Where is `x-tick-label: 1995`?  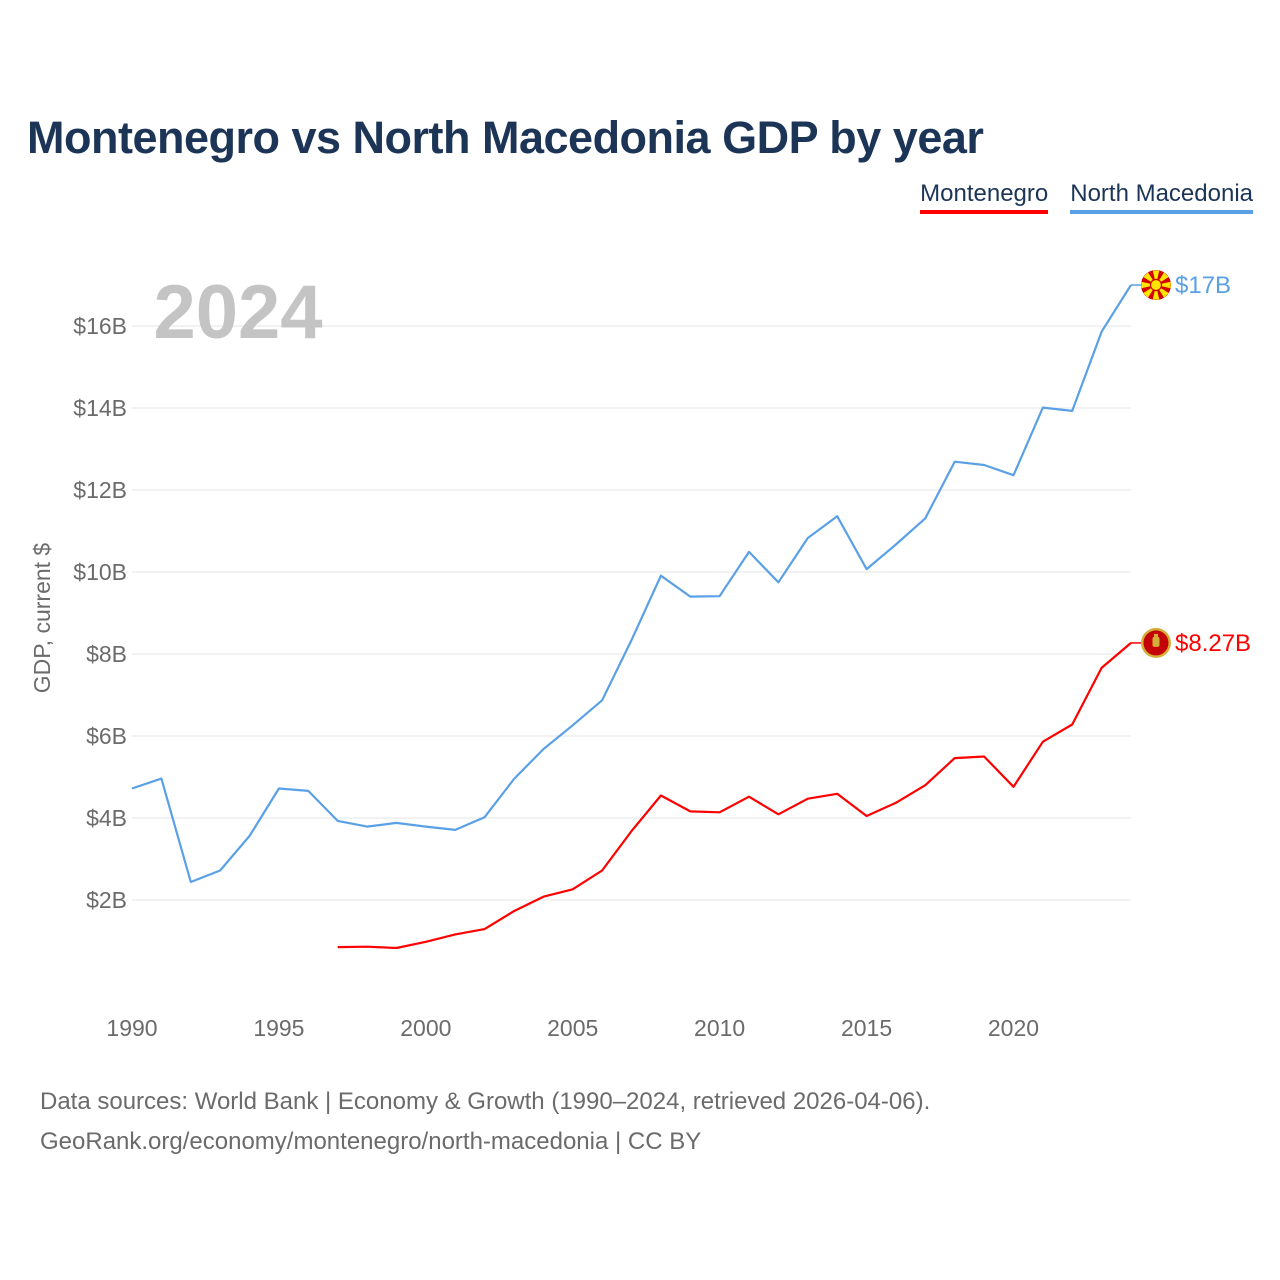
x-tick-label: 1995 is located at coordinates (278, 1028).